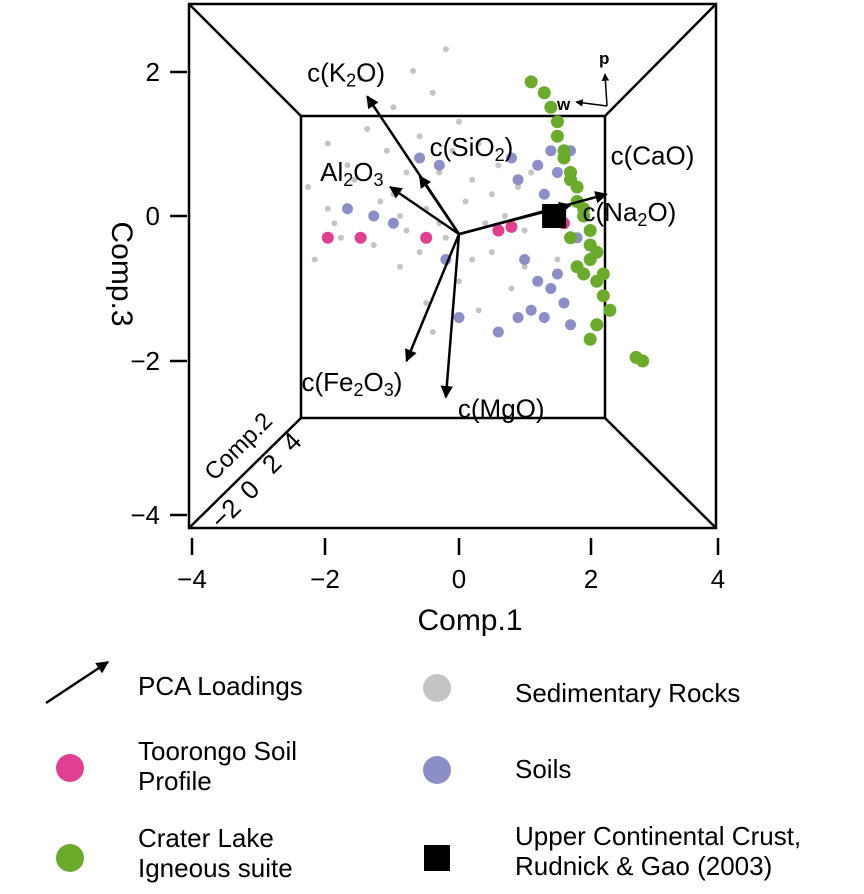 This screenshot has width=864, height=894. What do you see at coordinates (217, 751) in the screenshot?
I see `legend-label-line: Toorongo Soil` at bounding box center [217, 751].